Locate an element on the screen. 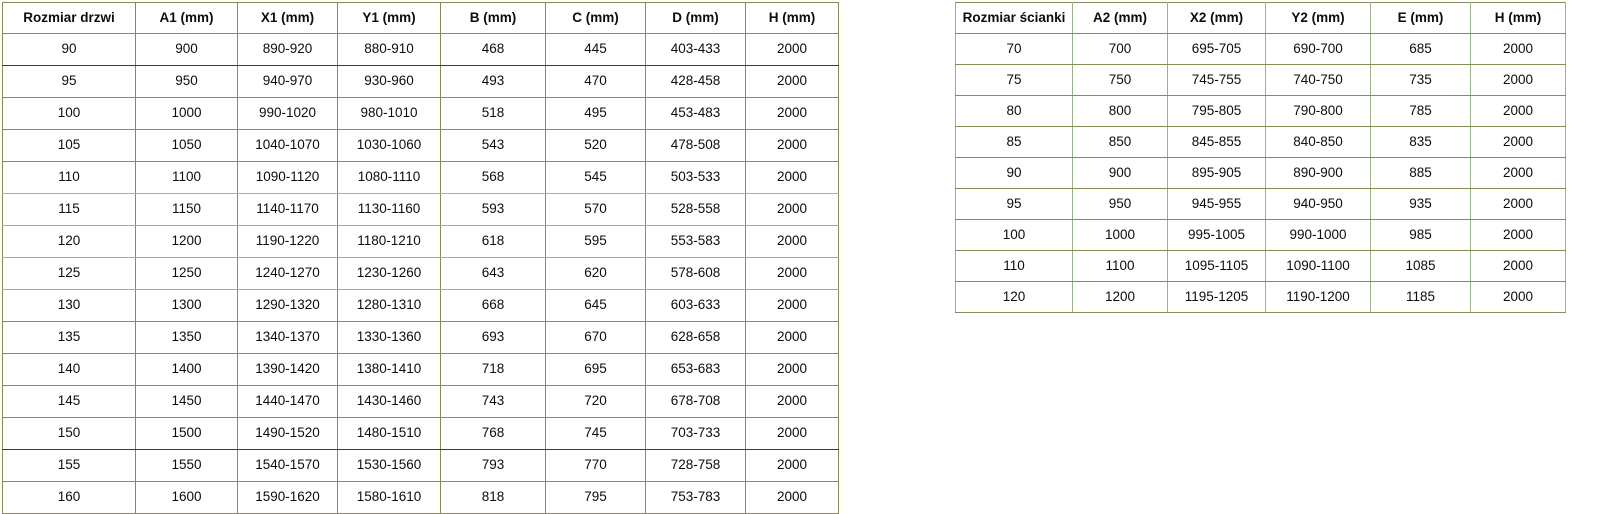 Image resolution: width=1600 pixels, height=514 pixels. table-row: 100 1000 995-1005 990-1000 985 2000 is located at coordinates (1260, 235).